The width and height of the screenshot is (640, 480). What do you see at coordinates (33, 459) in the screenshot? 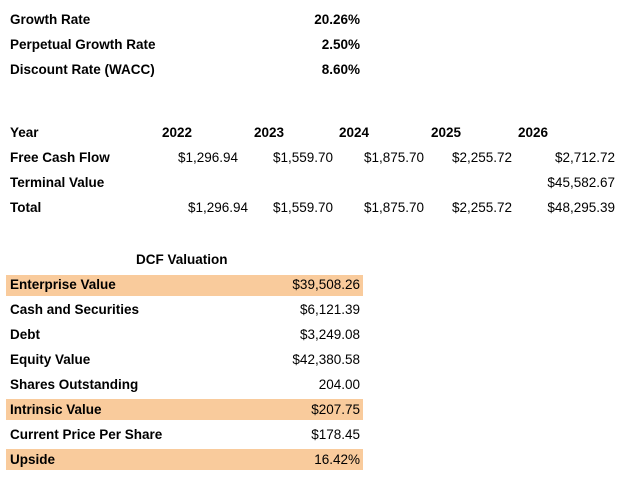
I see `valuation-label-upside: Upside` at bounding box center [33, 459].